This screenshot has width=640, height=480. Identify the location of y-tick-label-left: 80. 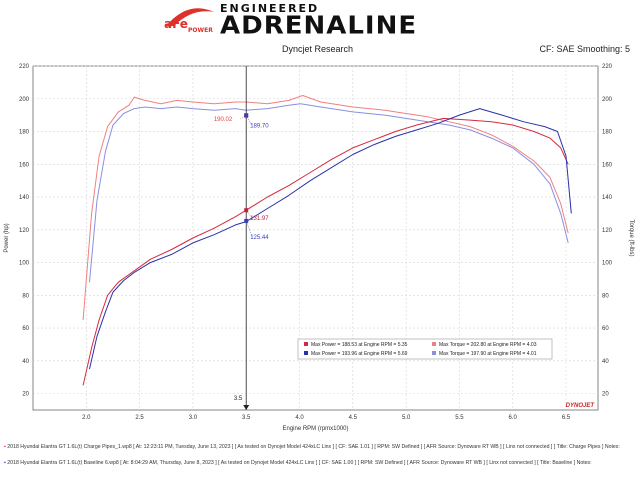
(25, 296).